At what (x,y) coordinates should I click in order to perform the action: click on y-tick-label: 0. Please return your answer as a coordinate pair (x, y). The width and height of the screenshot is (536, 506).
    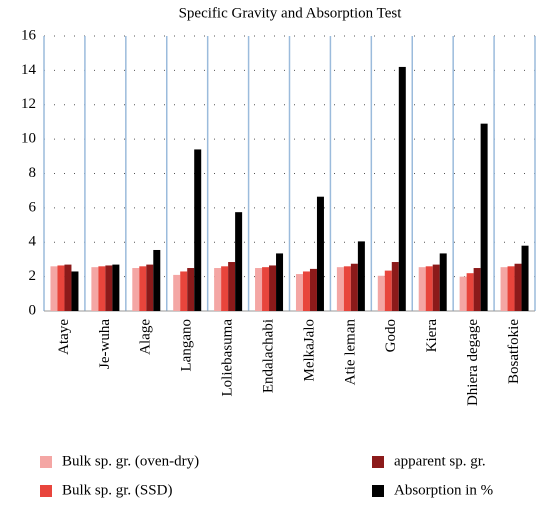
    Looking at the image, I should click on (33, 310).